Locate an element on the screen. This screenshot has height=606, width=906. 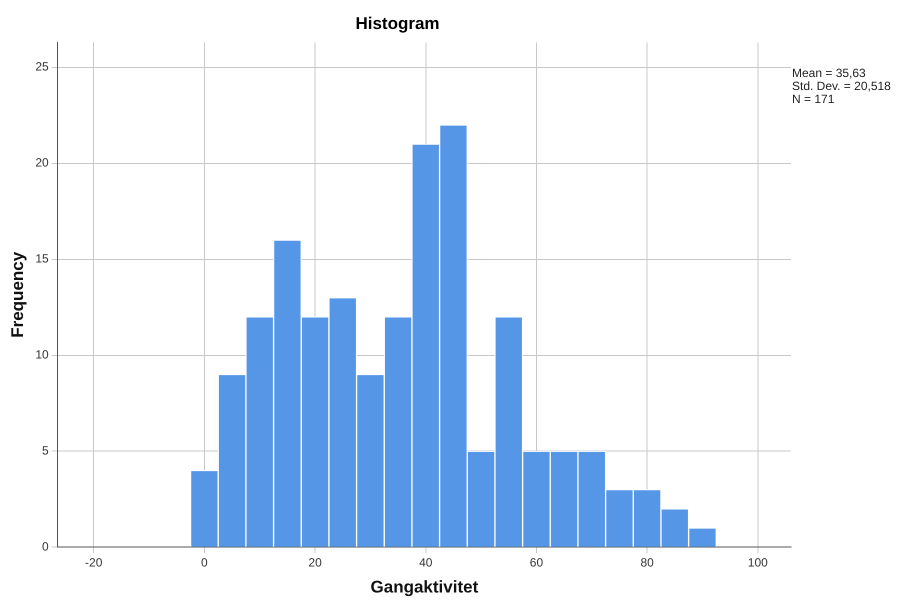
y-tick-label: 0 is located at coordinates (46, 547).